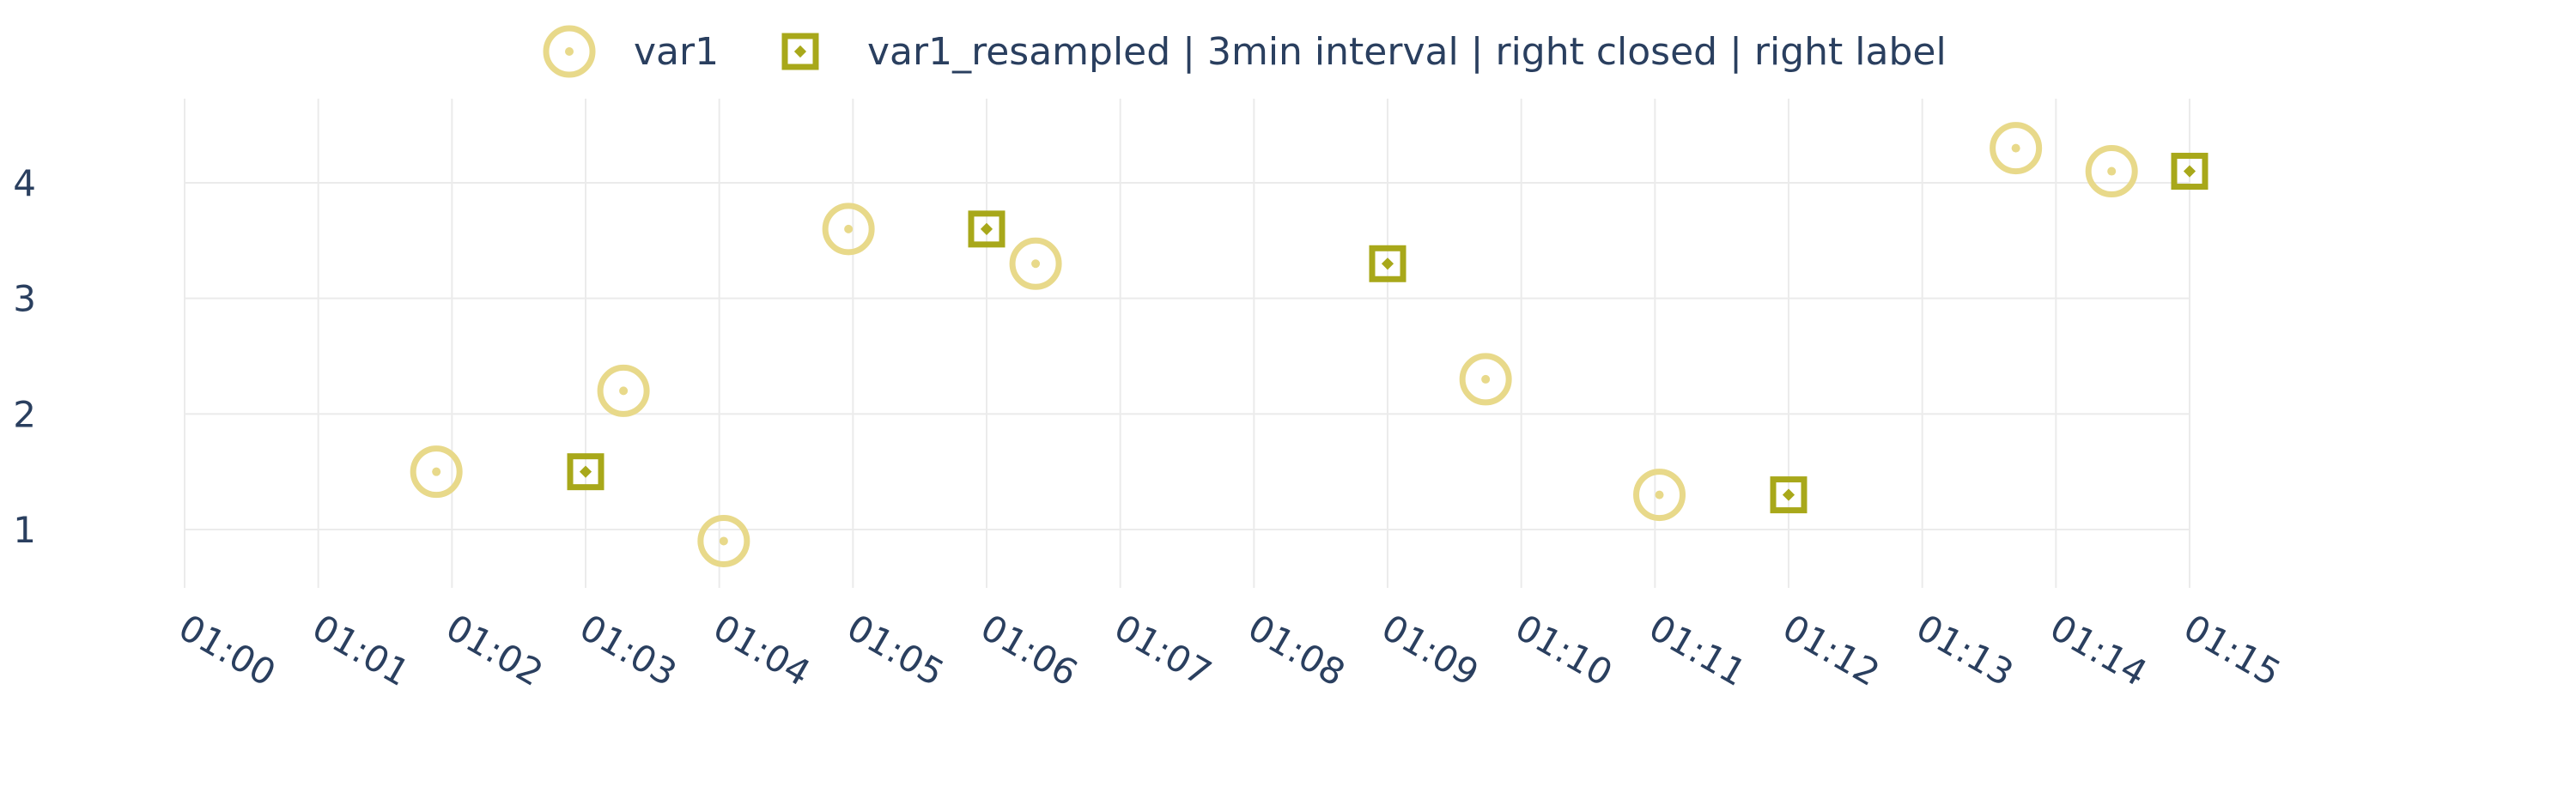 The width and height of the screenshot is (2576, 805). Describe the element at coordinates (762, 650) in the screenshot. I see `x-tick-label: 01:04` at that location.